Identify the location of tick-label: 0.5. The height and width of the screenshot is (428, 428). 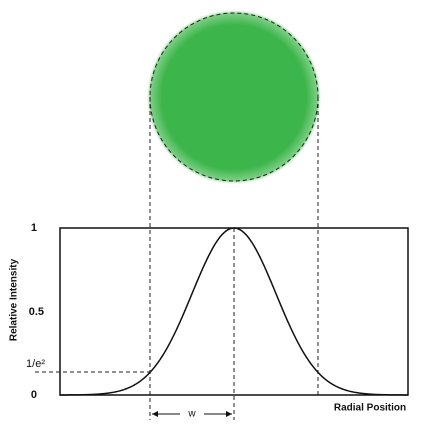
(36, 312).